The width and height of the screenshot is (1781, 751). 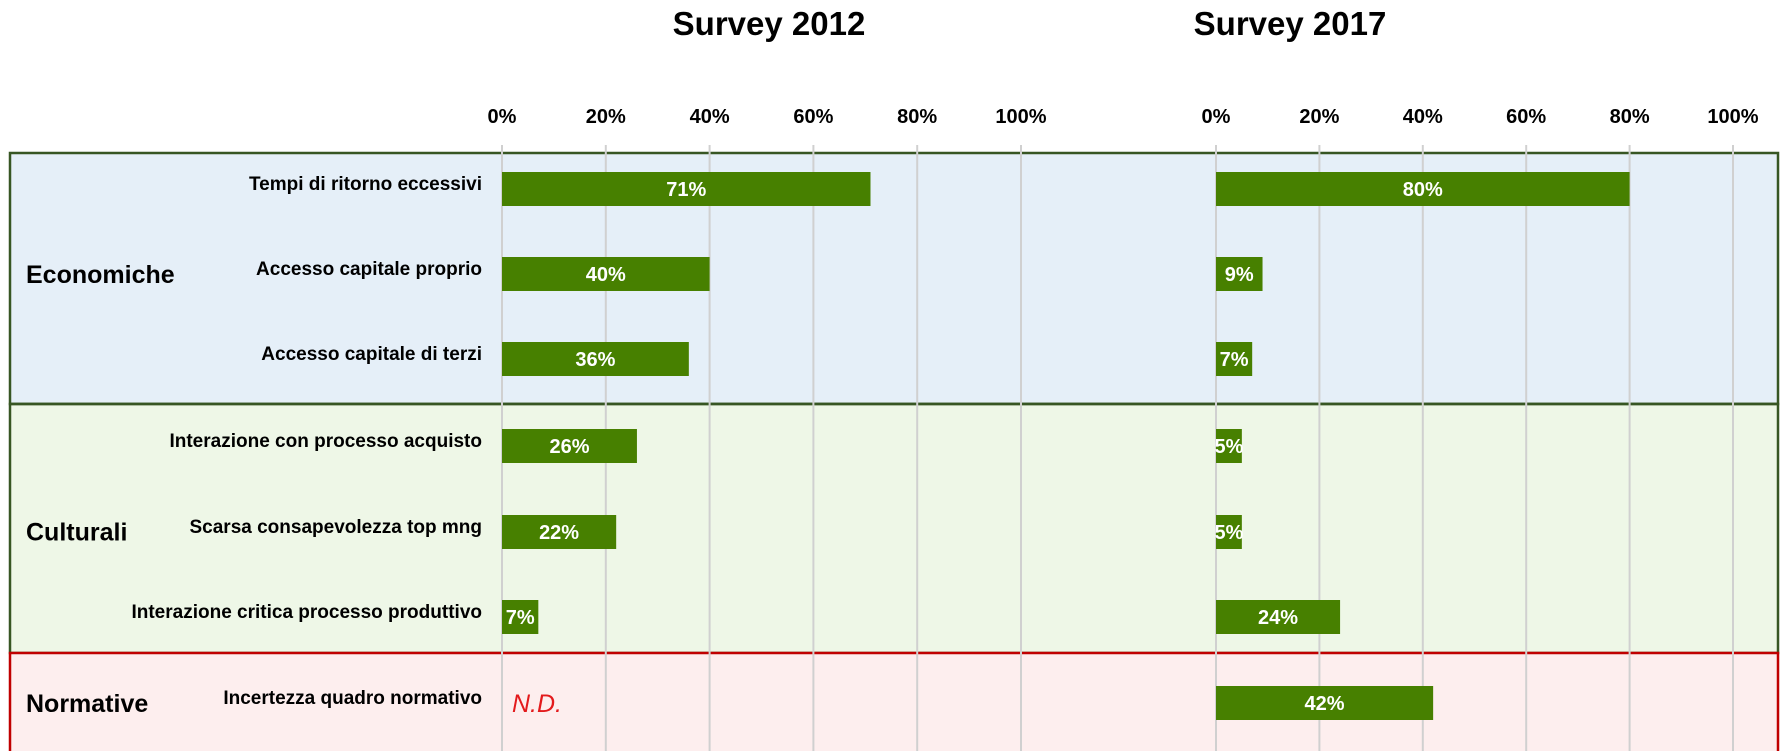 What do you see at coordinates (894, 701) in the screenshot?
I see `group-band-normative` at bounding box center [894, 701].